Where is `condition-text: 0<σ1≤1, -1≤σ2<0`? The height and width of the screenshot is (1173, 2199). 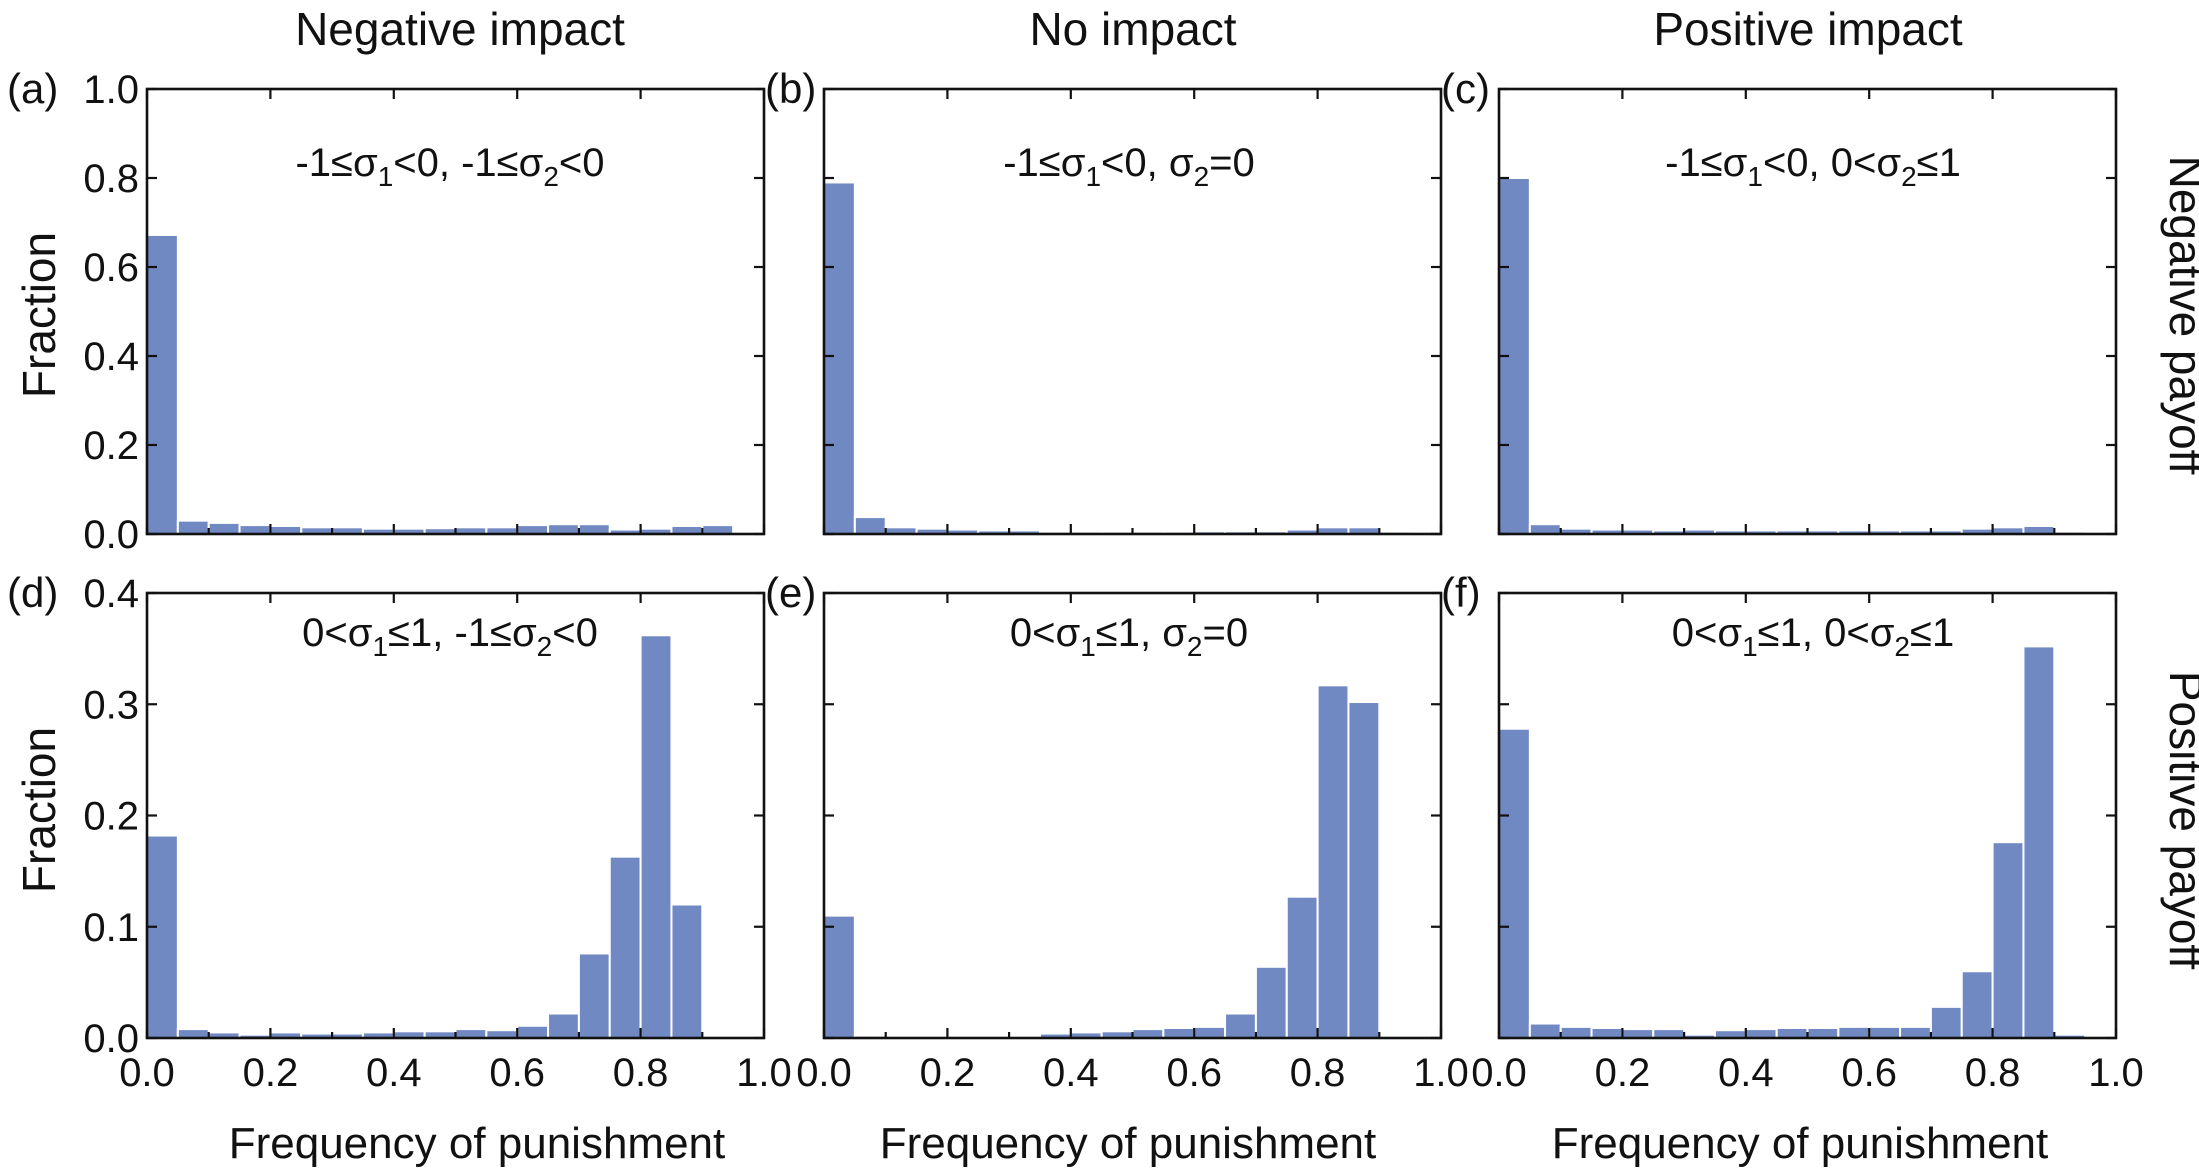
condition-text: 0<σ1≤1, -1≤σ2<0 is located at coordinates (450, 636).